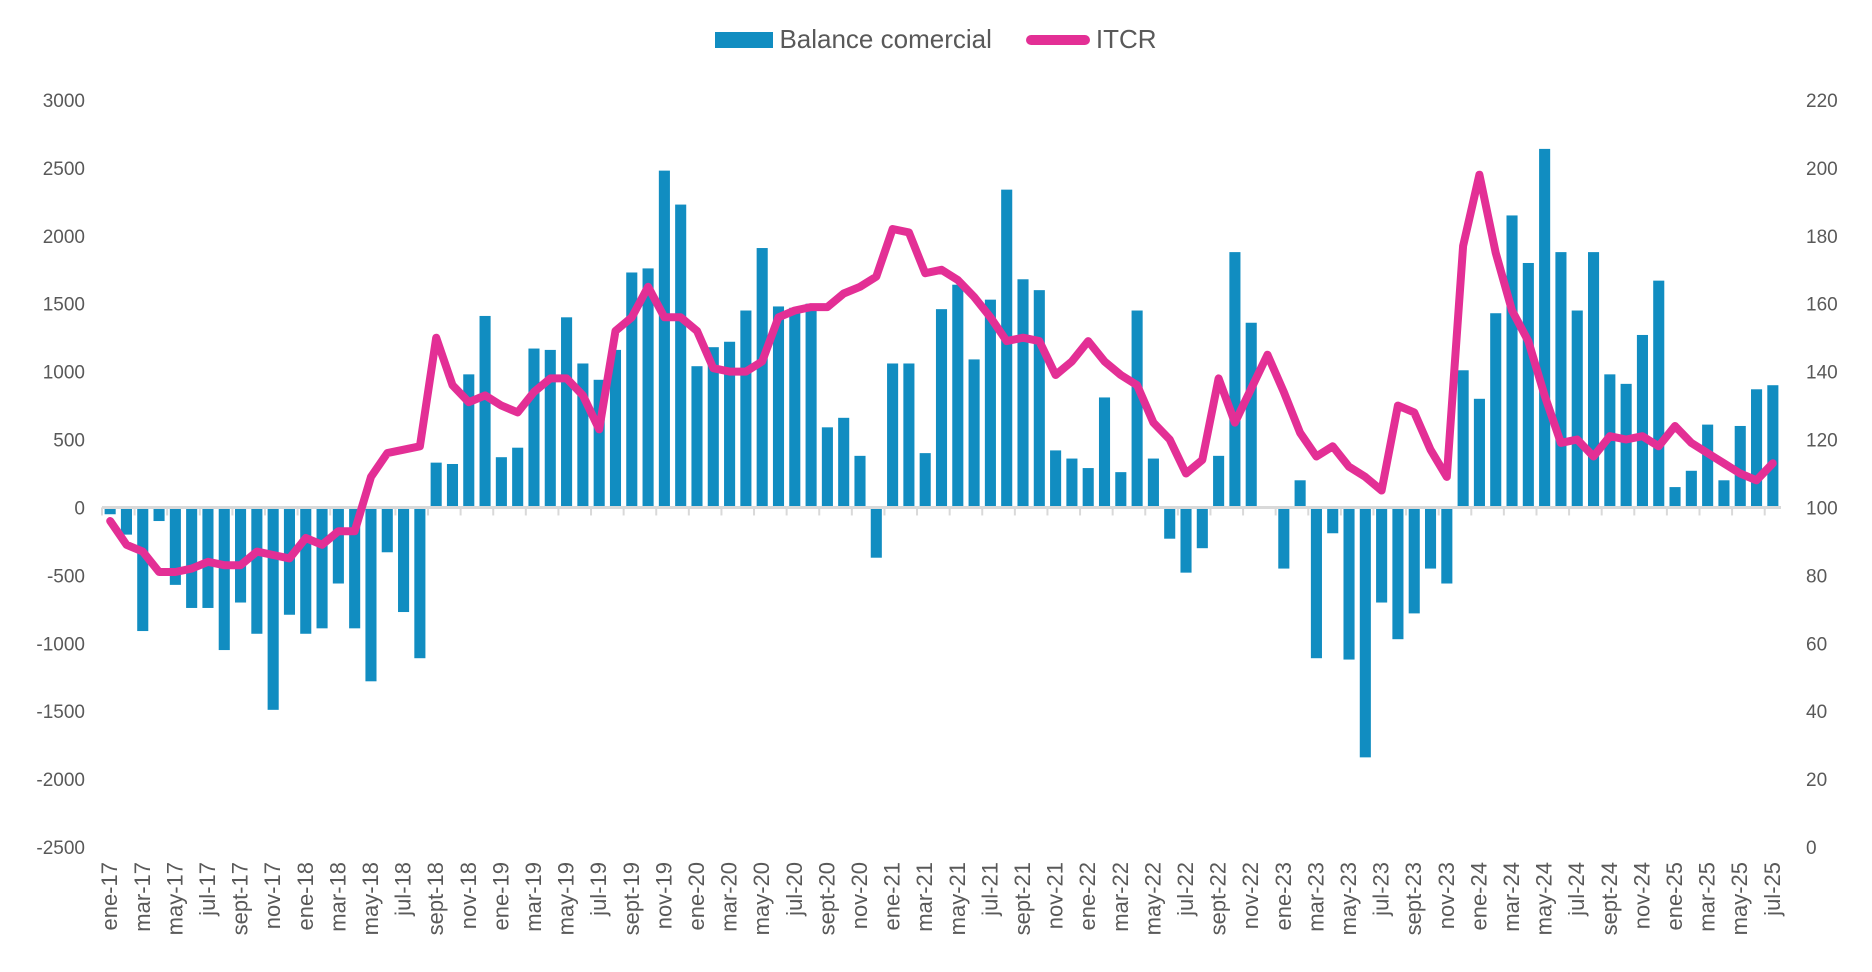 This screenshot has width=1872, height=972. I want to click on y-right-tick-label: 140, so click(1822, 373).